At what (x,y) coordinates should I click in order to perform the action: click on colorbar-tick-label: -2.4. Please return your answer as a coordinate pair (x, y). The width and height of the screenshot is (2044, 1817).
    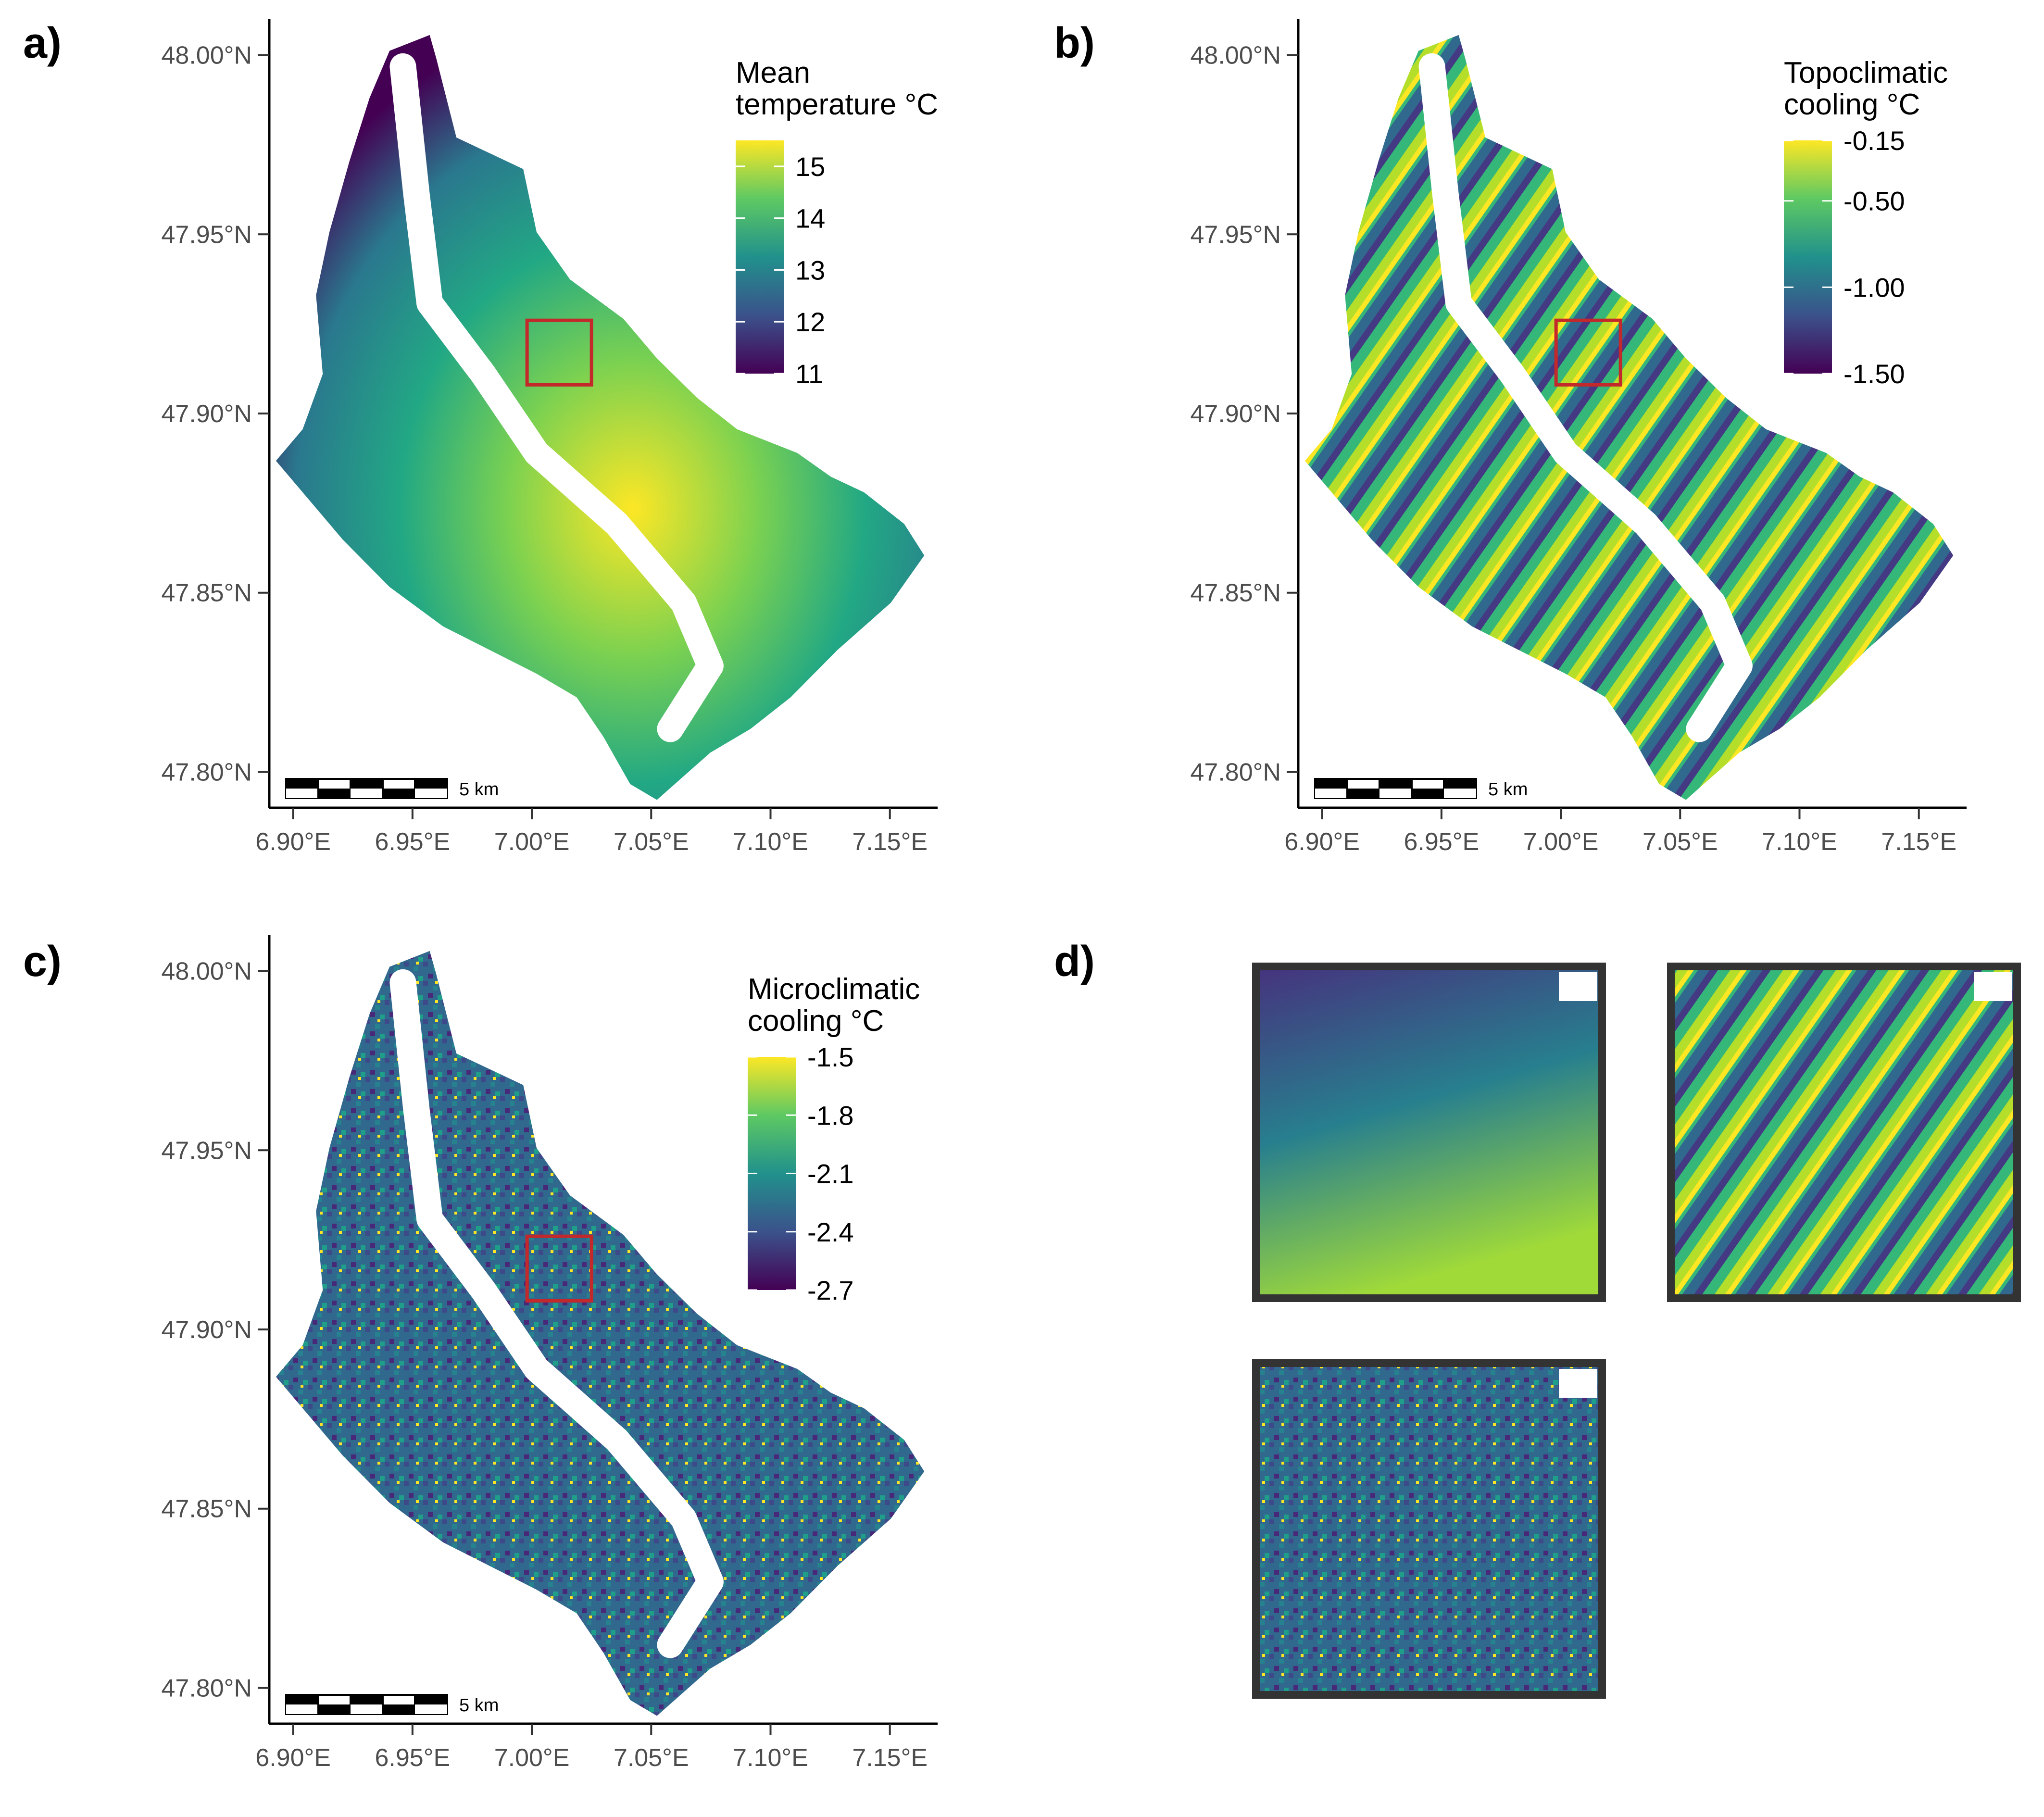
    Looking at the image, I should click on (830, 1232).